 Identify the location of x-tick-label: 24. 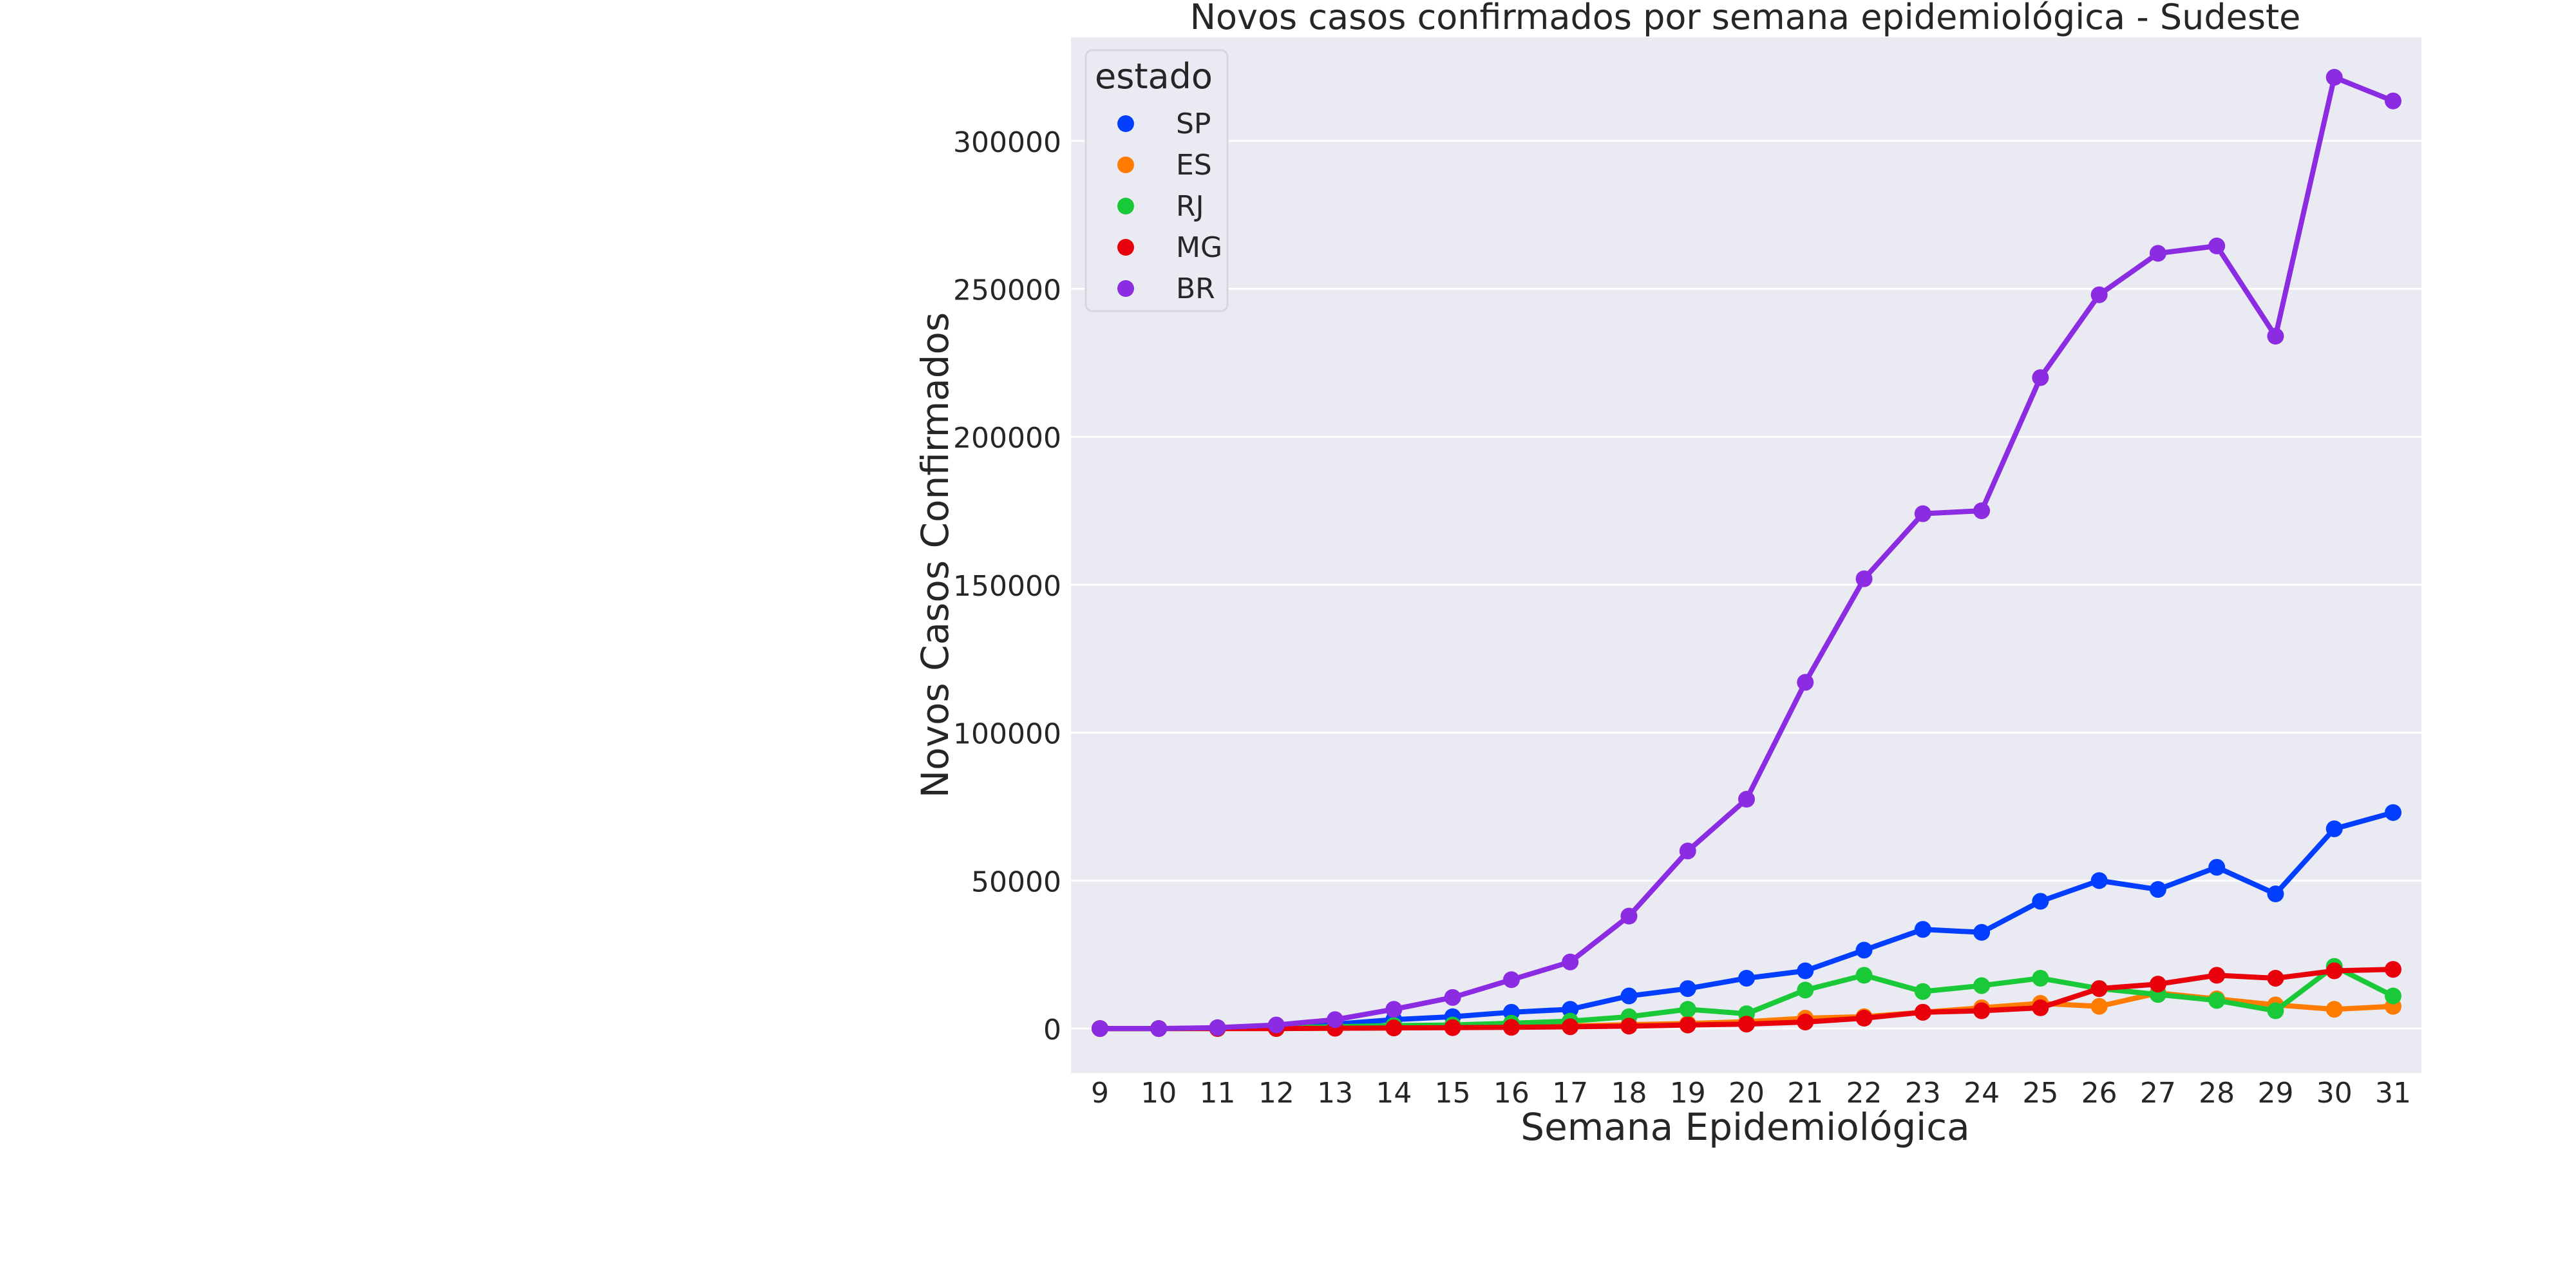
(1982, 1093).